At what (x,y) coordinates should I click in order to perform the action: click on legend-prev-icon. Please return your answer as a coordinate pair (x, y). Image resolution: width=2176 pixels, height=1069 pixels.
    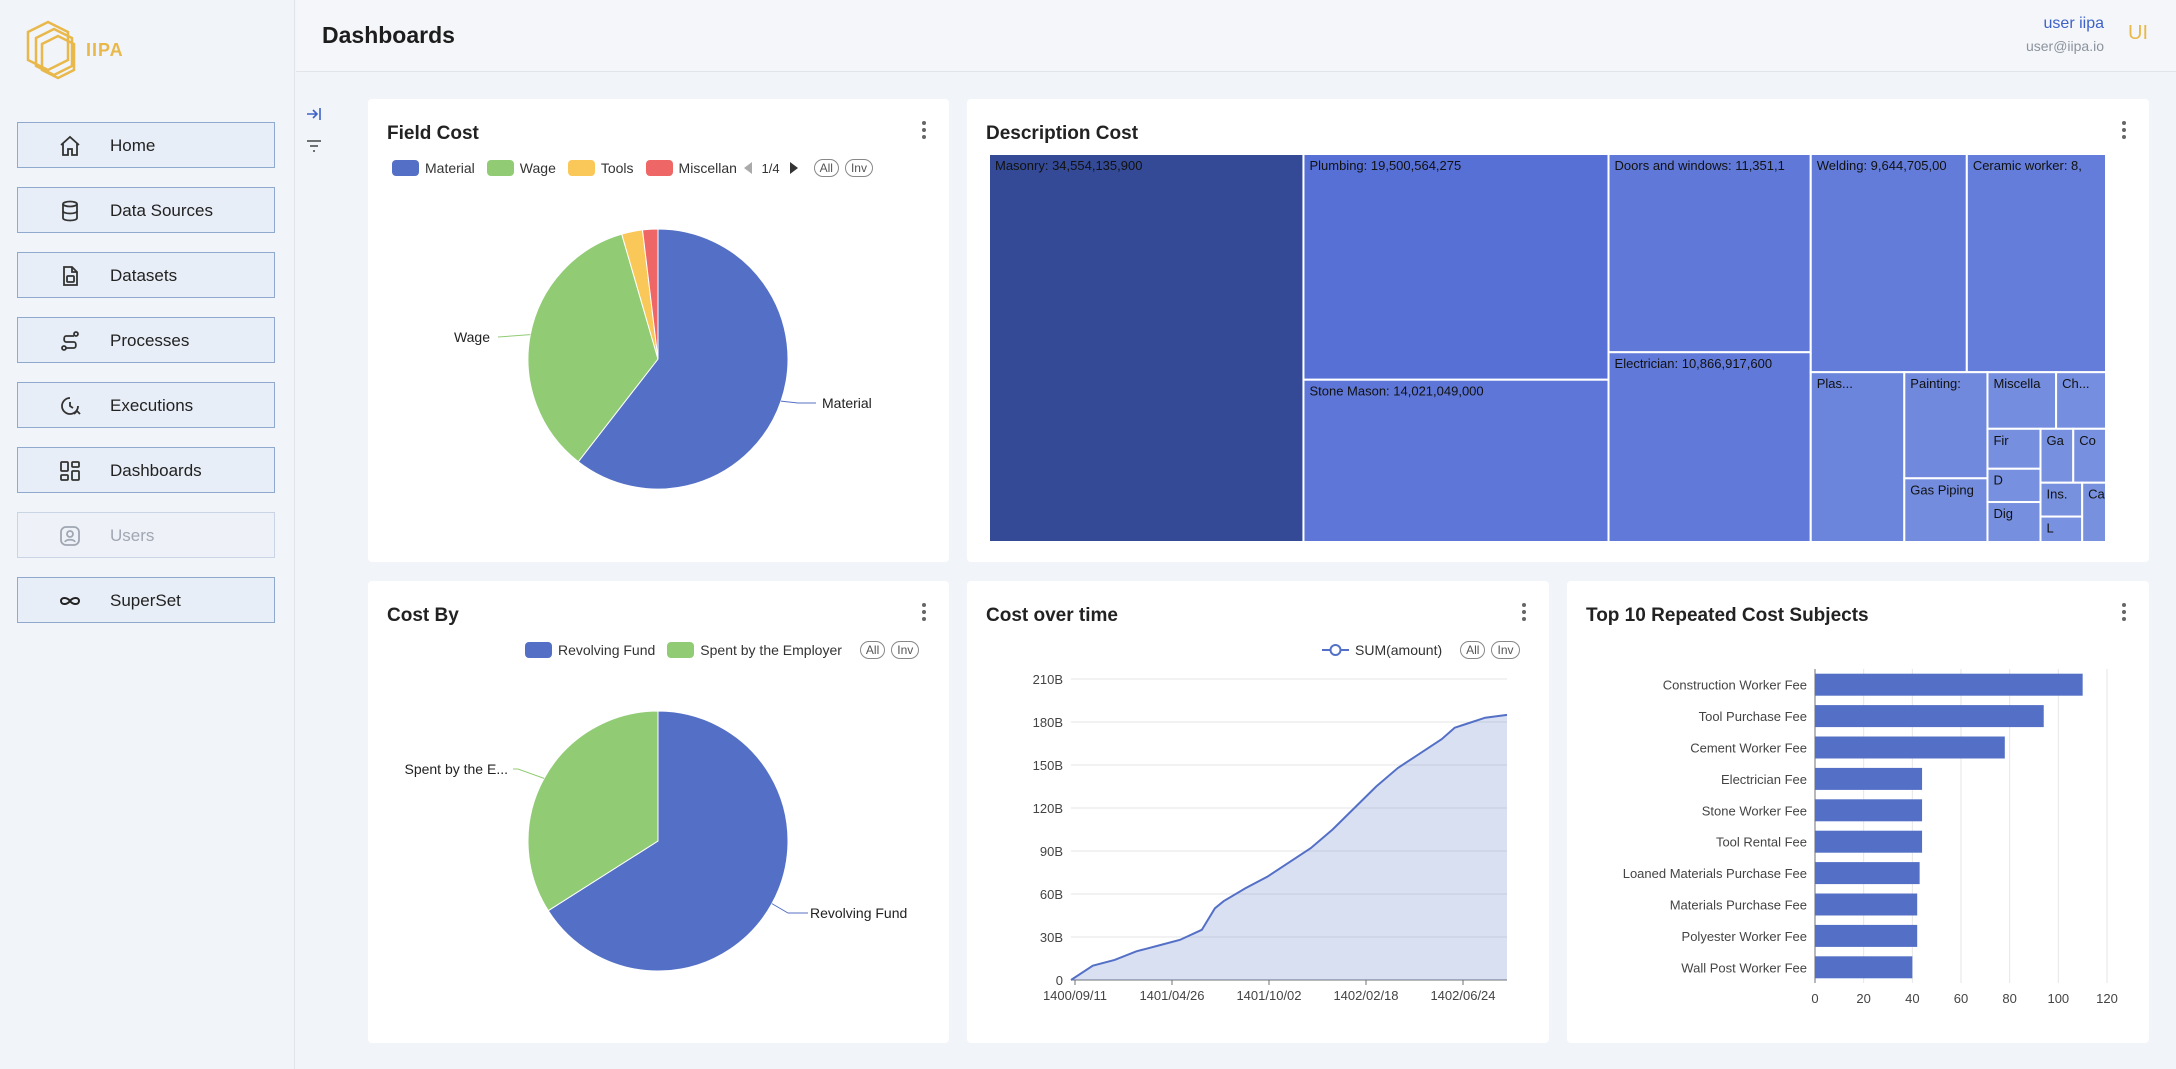
    Looking at the image, I should click on (748, 168).